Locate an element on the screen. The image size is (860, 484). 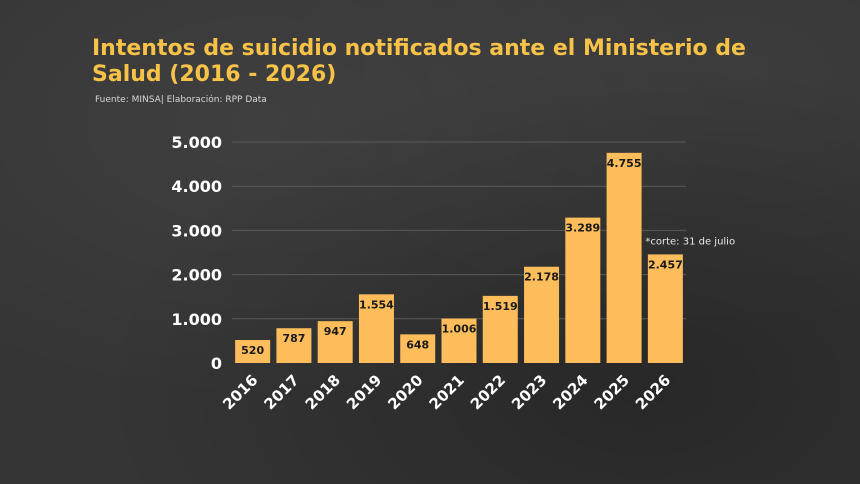
x-tick-label: 2021 is located at coordinates (447, 392).